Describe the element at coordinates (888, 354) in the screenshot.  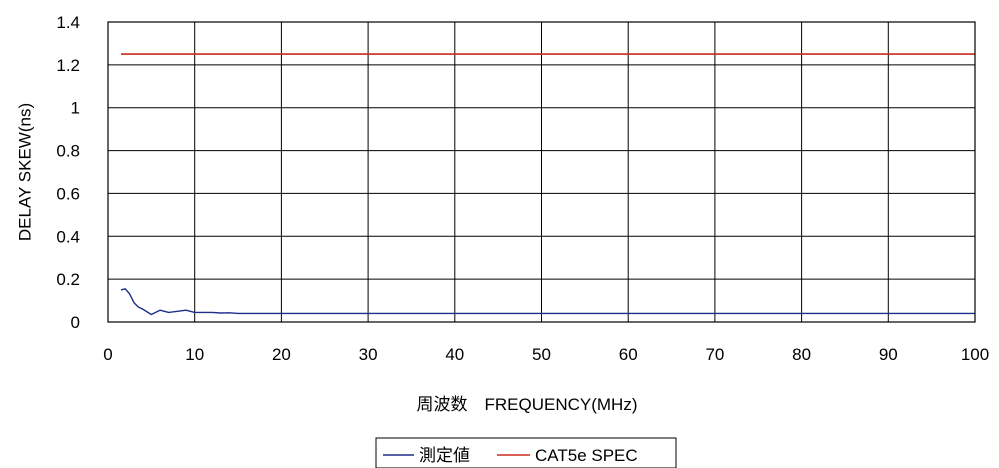
I see `x-tick-label: 90` at that location.